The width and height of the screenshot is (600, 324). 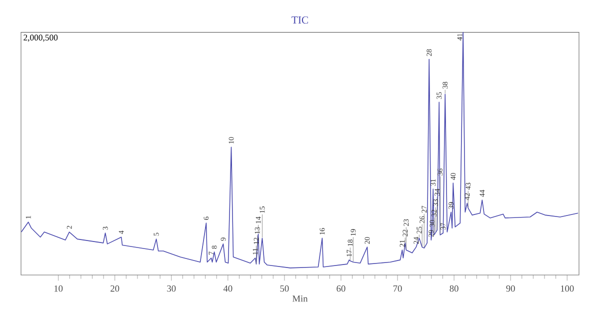 What do you see at coordinates (300, 299) in the screenshot?
I see `x-axis-title: Min` at bounding box center [300, 299].